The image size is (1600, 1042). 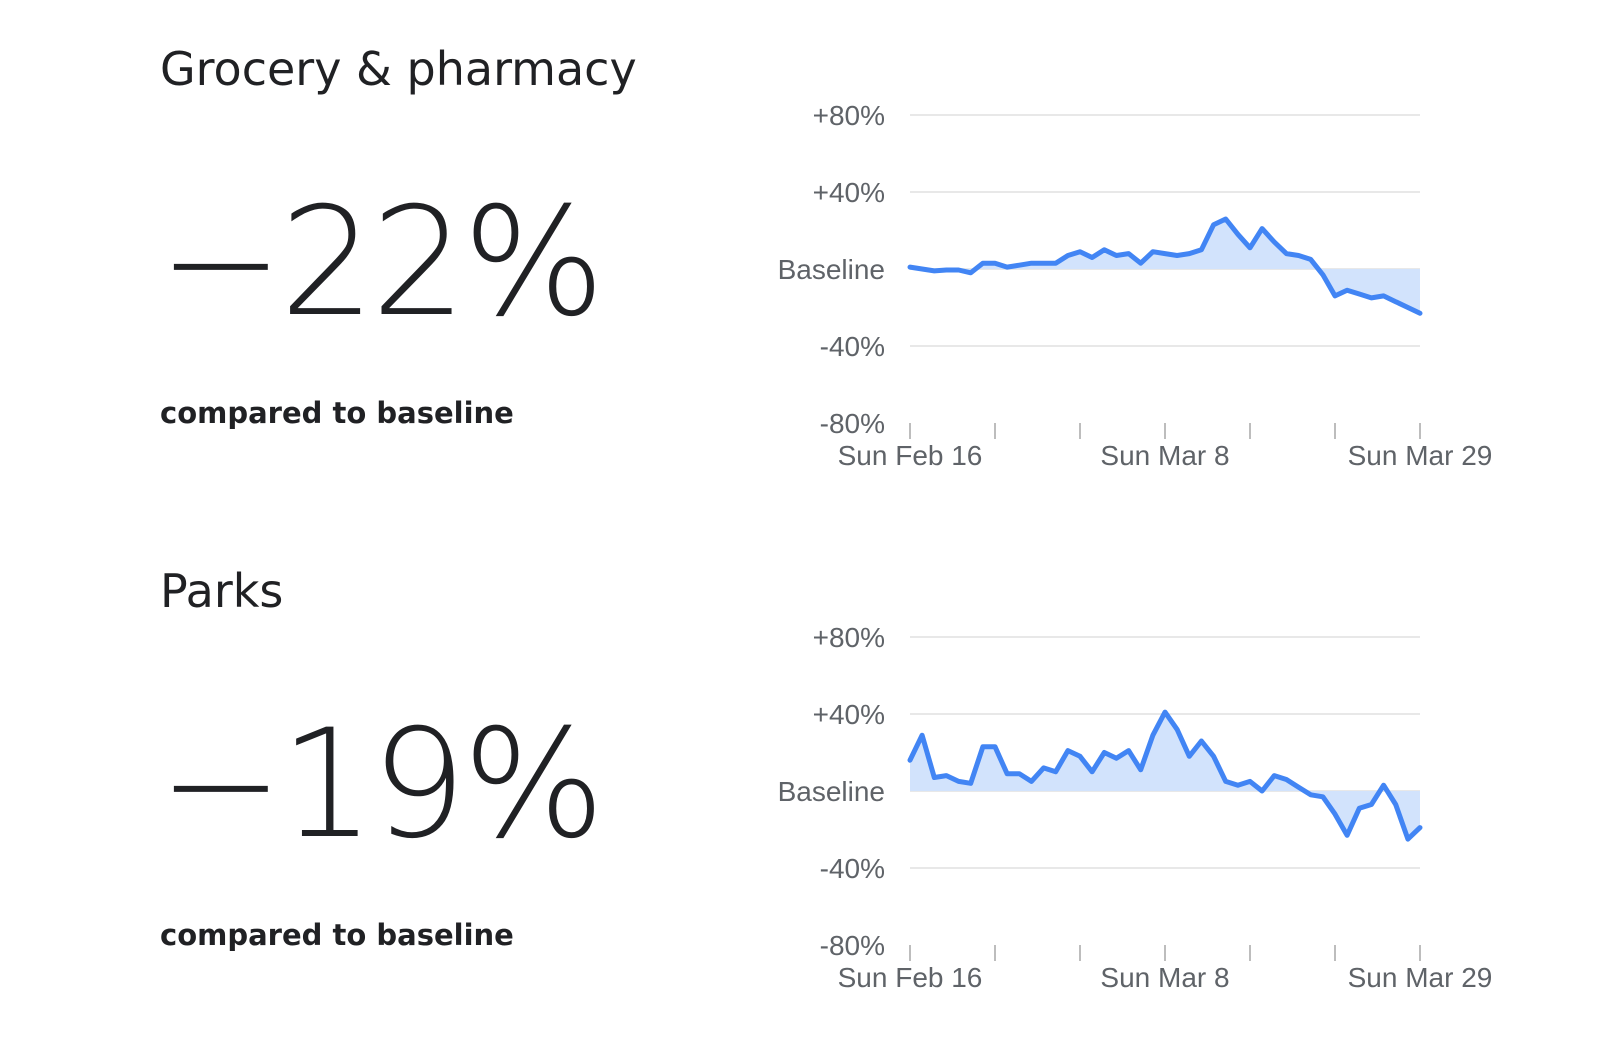 I want to click on section-title: Grocery & pharmacy, so click(x=398, y=69).